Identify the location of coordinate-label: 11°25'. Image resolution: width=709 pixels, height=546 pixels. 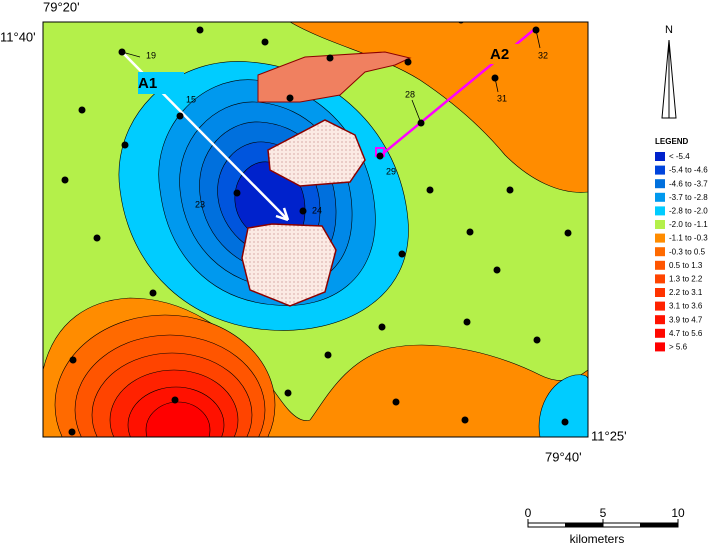
(609, 435).